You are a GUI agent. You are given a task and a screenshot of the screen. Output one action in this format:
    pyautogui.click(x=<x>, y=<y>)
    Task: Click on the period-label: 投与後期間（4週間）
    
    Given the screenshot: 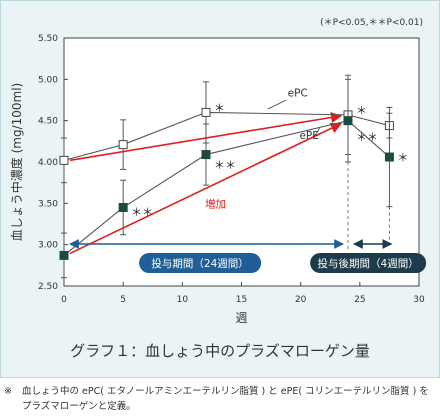 What is the action you would take?
    pyautogui.click(x=368, y=263)
    